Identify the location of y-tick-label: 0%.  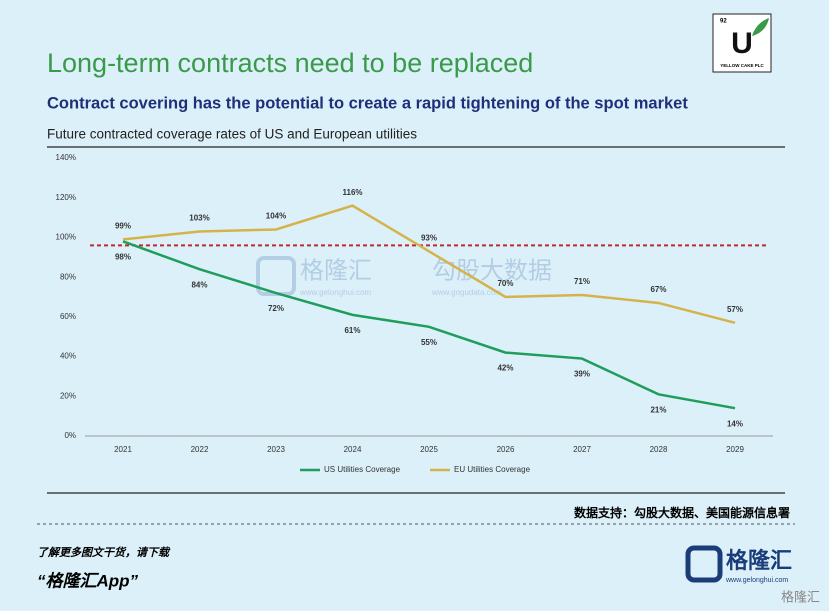
(70, 435).